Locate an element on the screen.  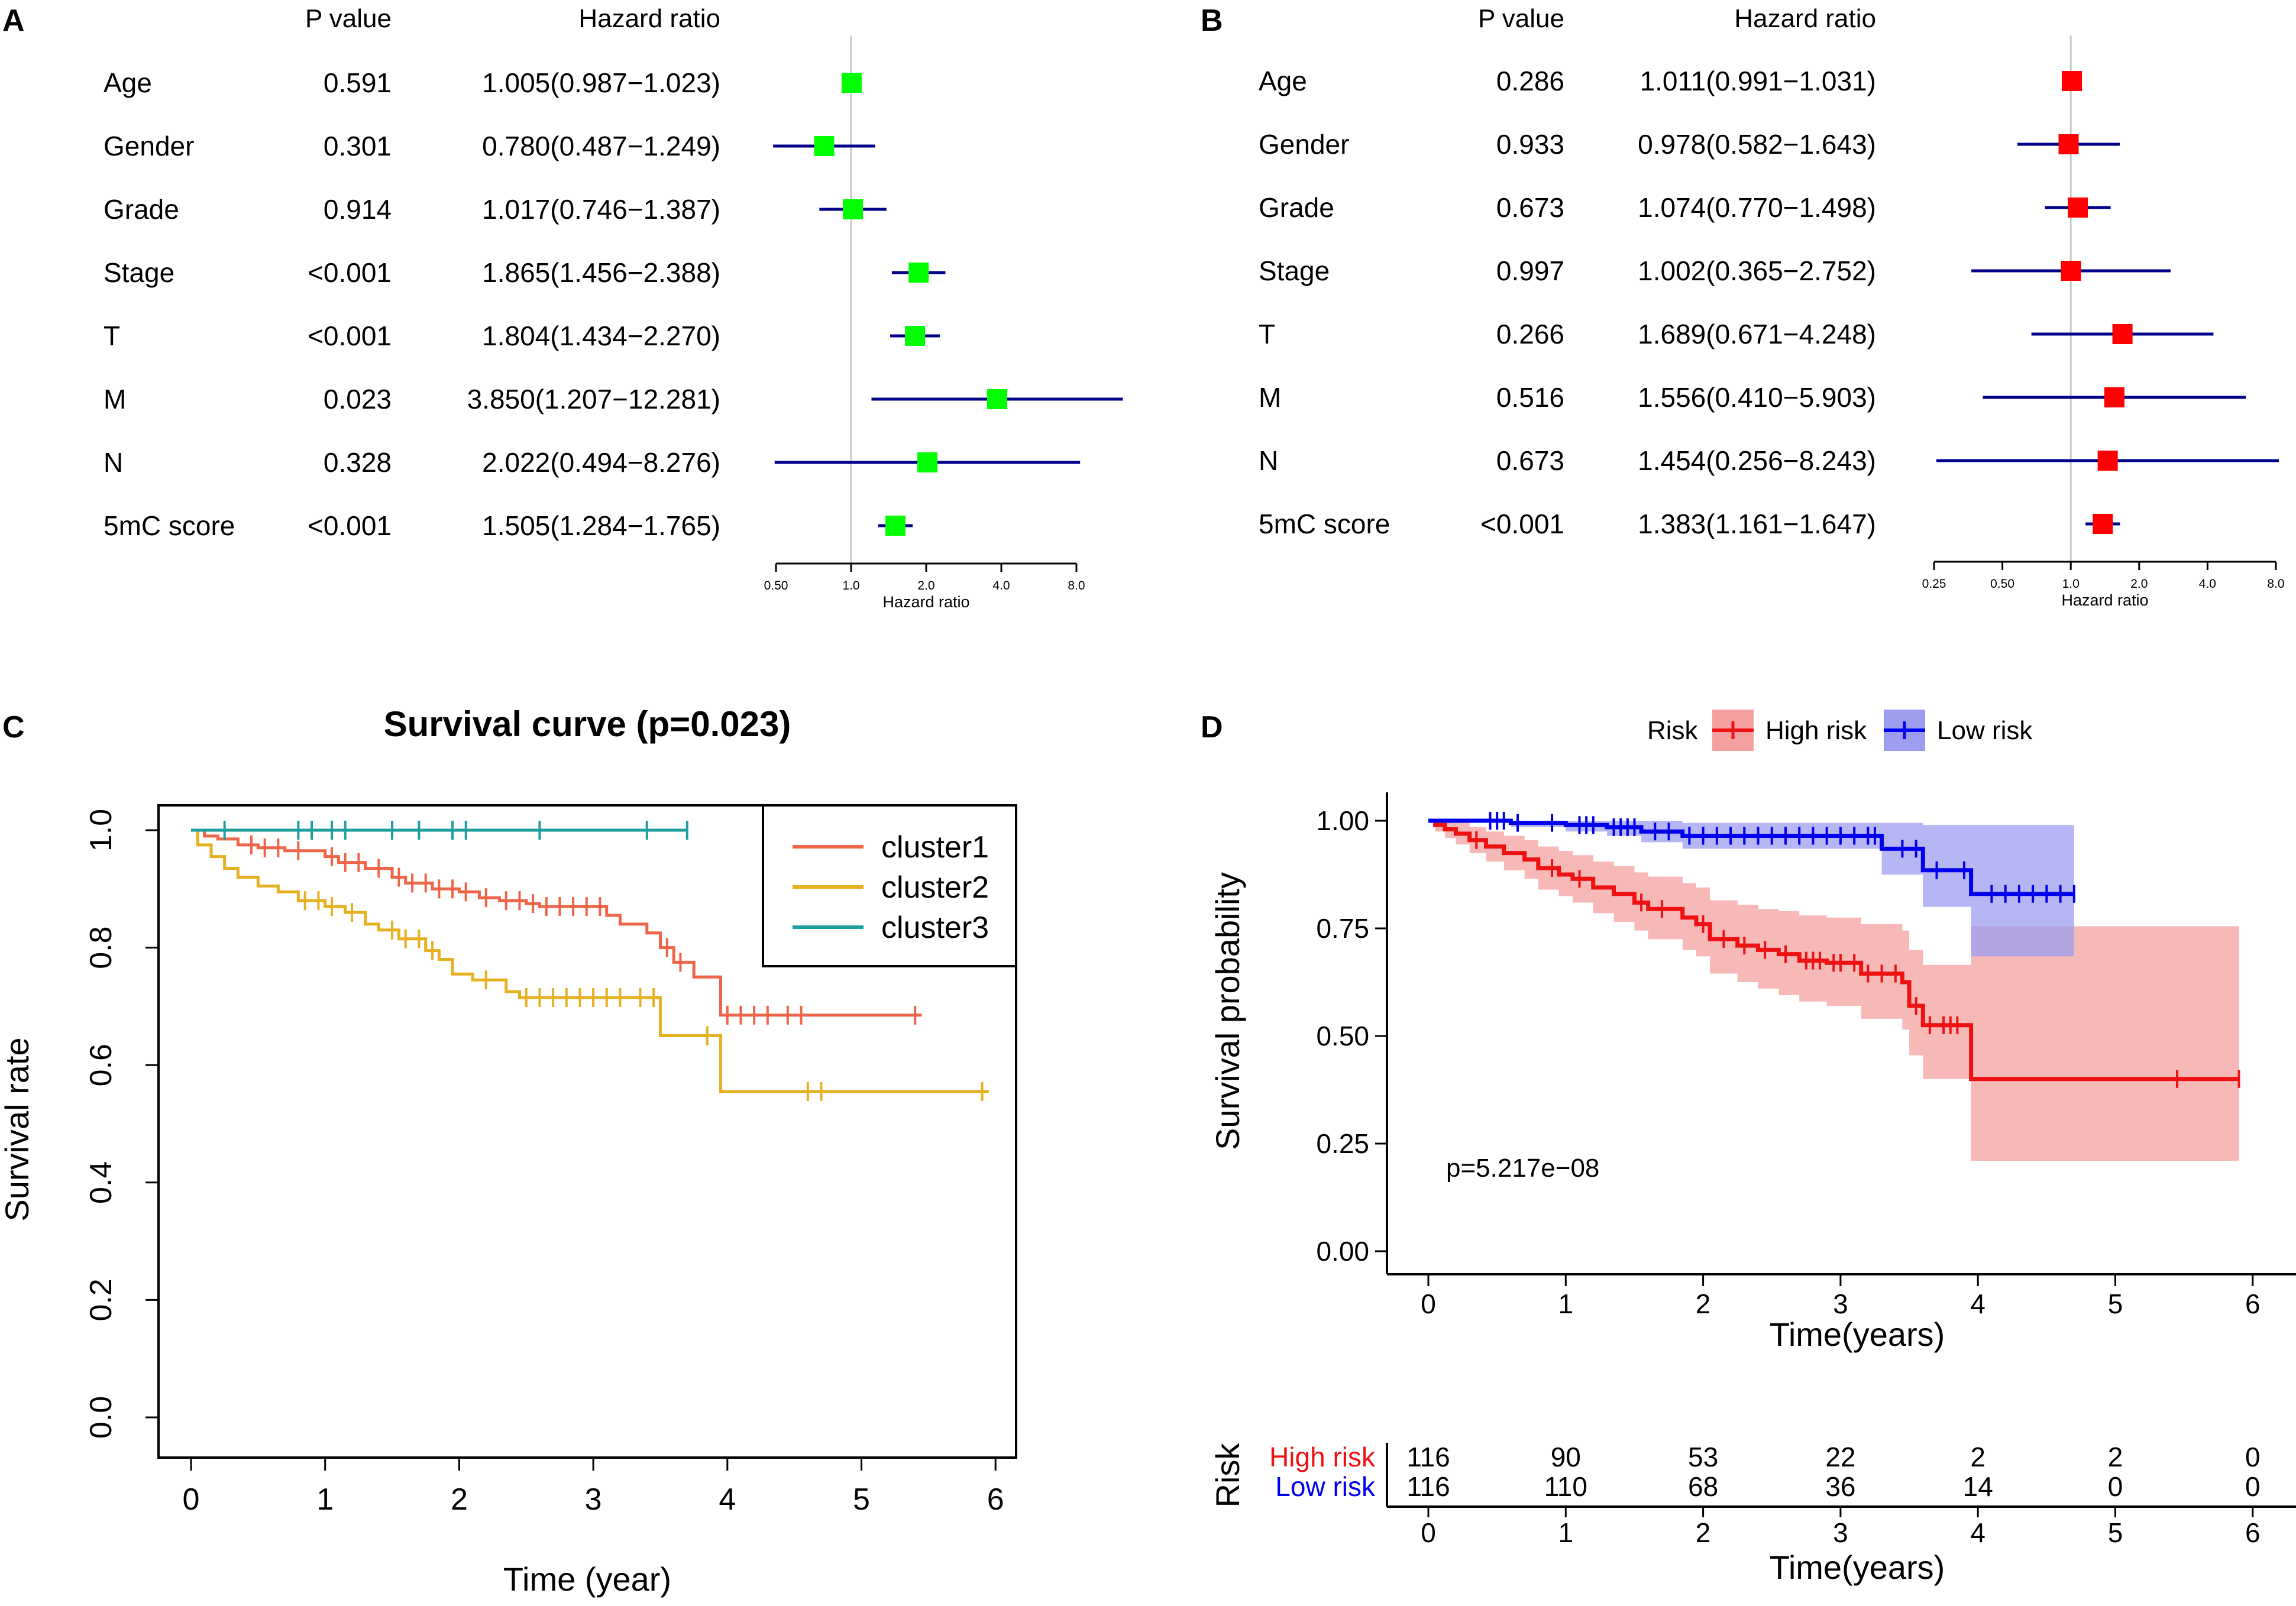
y-tick-label: 0.8 is located at coordinates (101, 948).